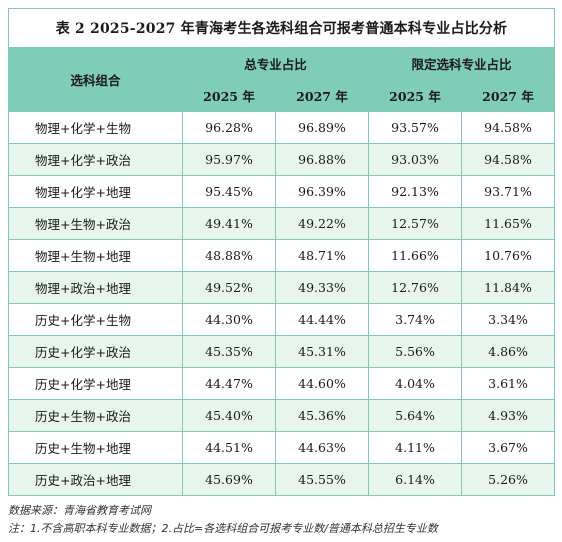 This screenshot has height=542, width=562. What do you see at coordinates (229, 127) in the screenshot?
I see `total-2025-cell: 96.28%` at bounding box center [229, 127].